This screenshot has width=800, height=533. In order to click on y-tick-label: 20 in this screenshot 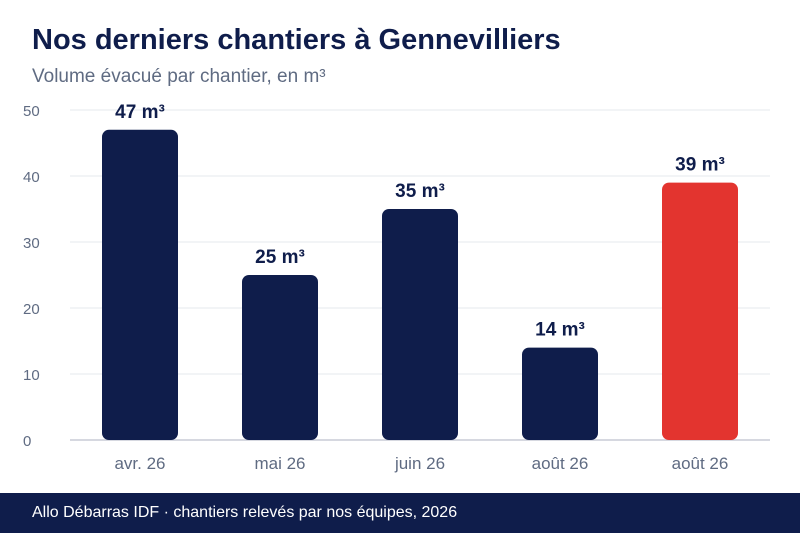, I will do `click(31, 309)`.